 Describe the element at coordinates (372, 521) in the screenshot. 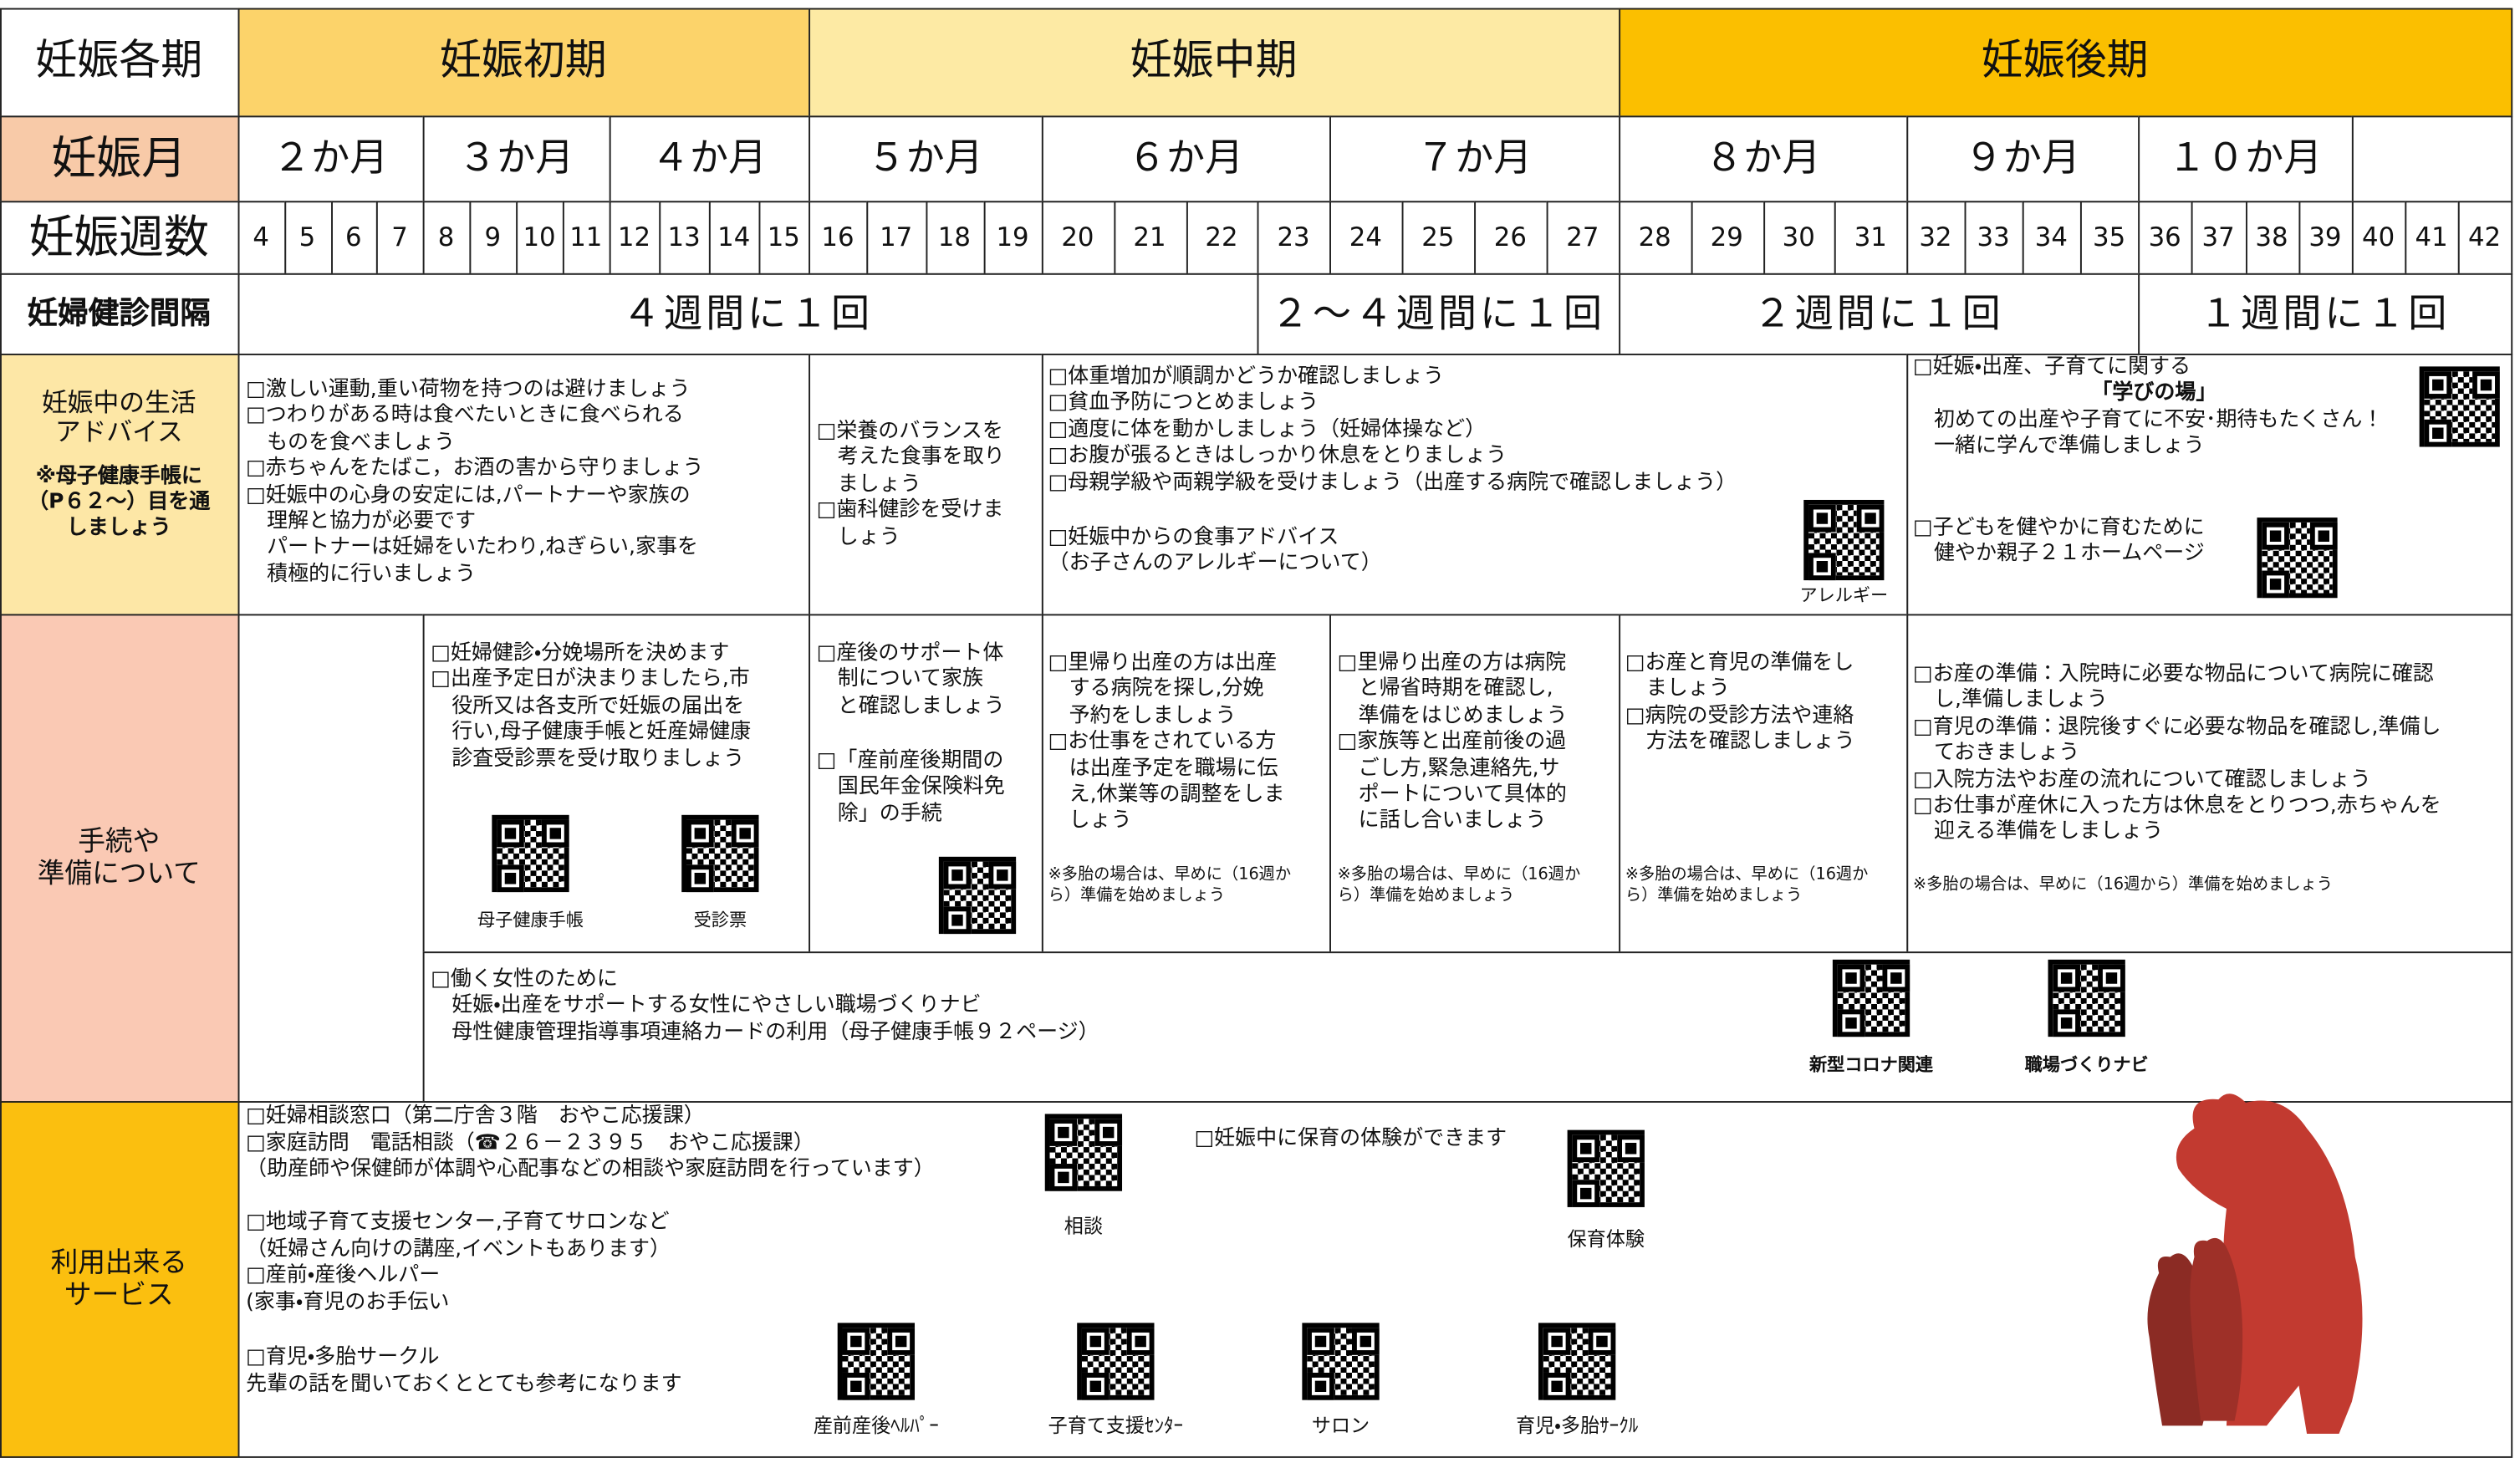

I see `text-line: 理解と協力が必要です` at that location.